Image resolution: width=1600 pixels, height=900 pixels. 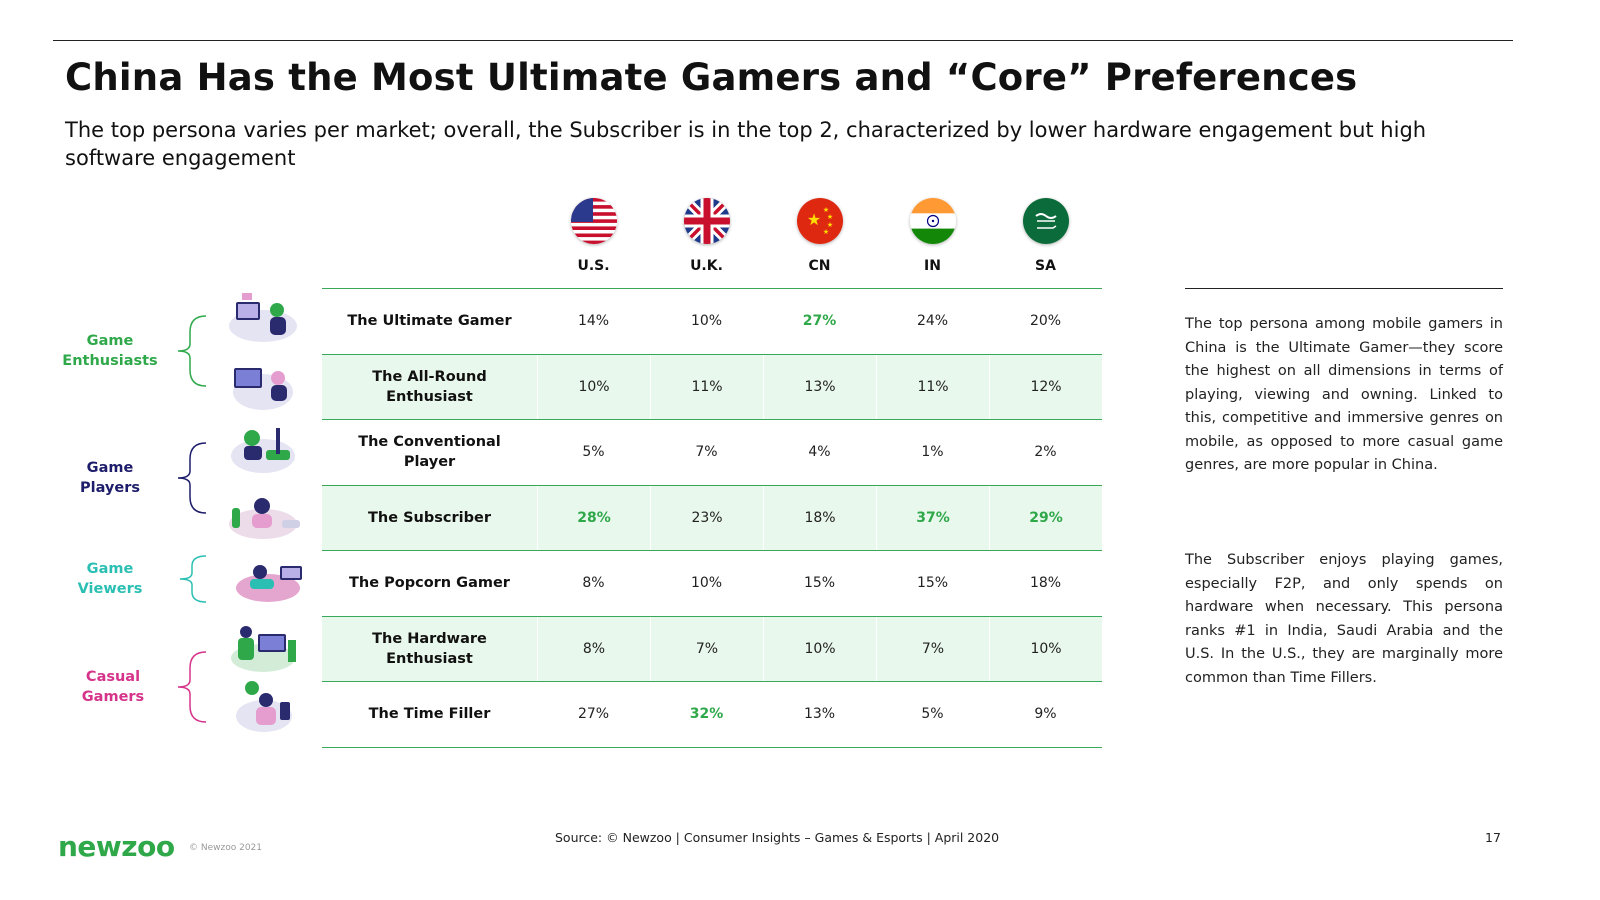 What do you see at coordinates (109, 478) in the screenshot?
I see `group-label-game-players: Game Players` at bounding box center [109, 478].